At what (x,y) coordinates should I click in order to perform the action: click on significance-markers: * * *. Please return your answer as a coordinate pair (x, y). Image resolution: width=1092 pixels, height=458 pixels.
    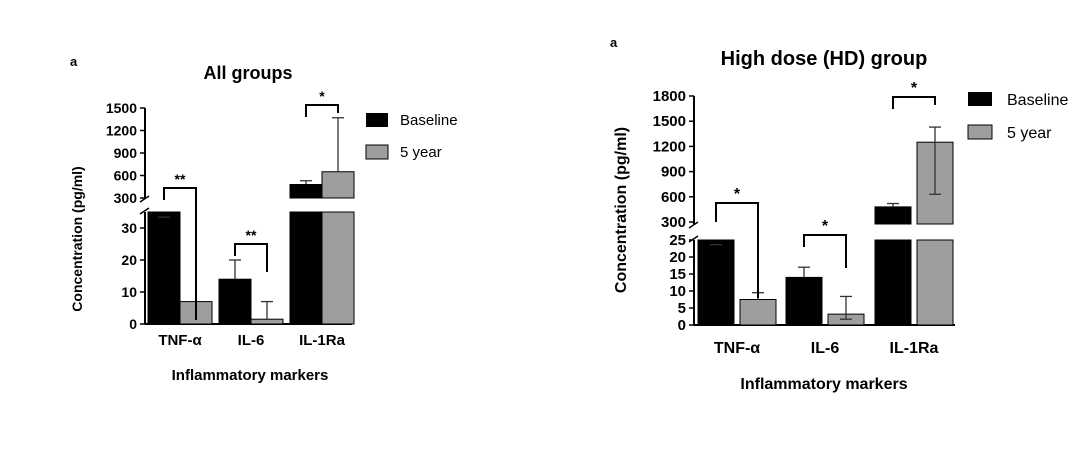
    Looking at the image, I should click on (825, 189).